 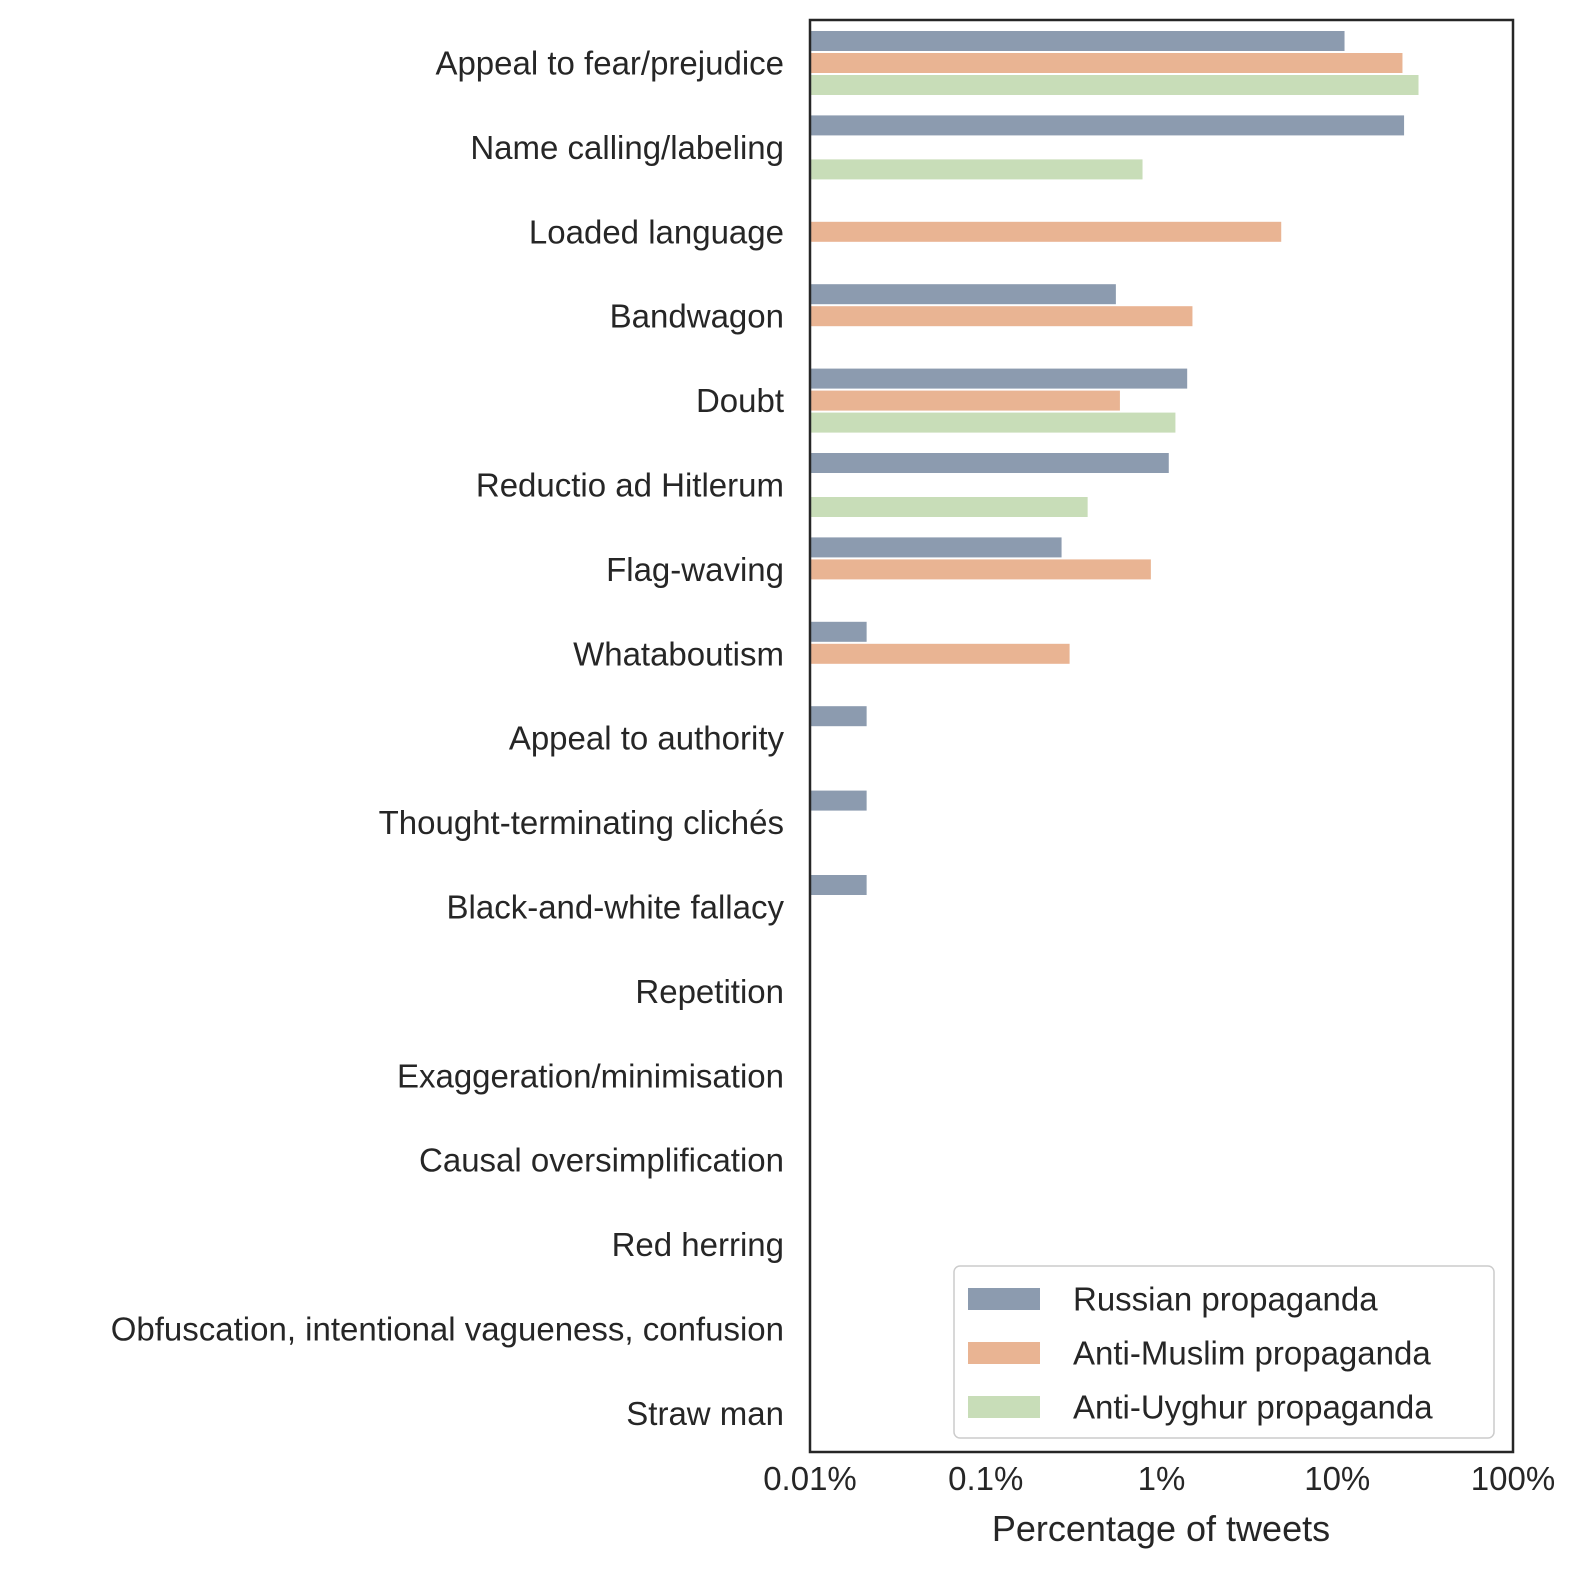 I want to click on x-axis-ticks: 0.01% 0.1% 1% 10% 100%, so click(x=1159, y=1478).